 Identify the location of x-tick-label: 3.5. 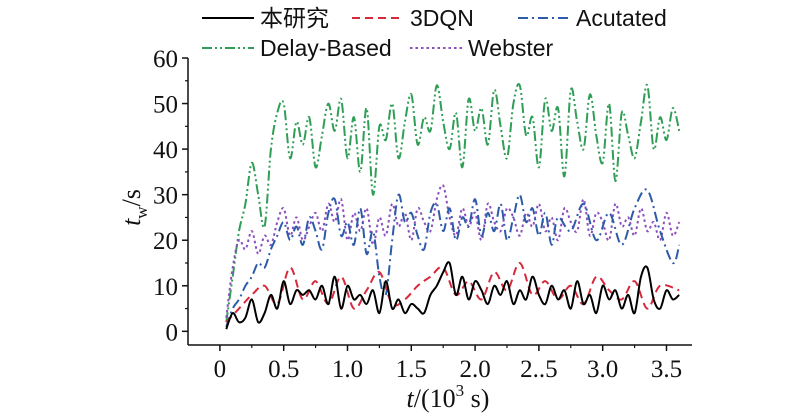
(666, 369).